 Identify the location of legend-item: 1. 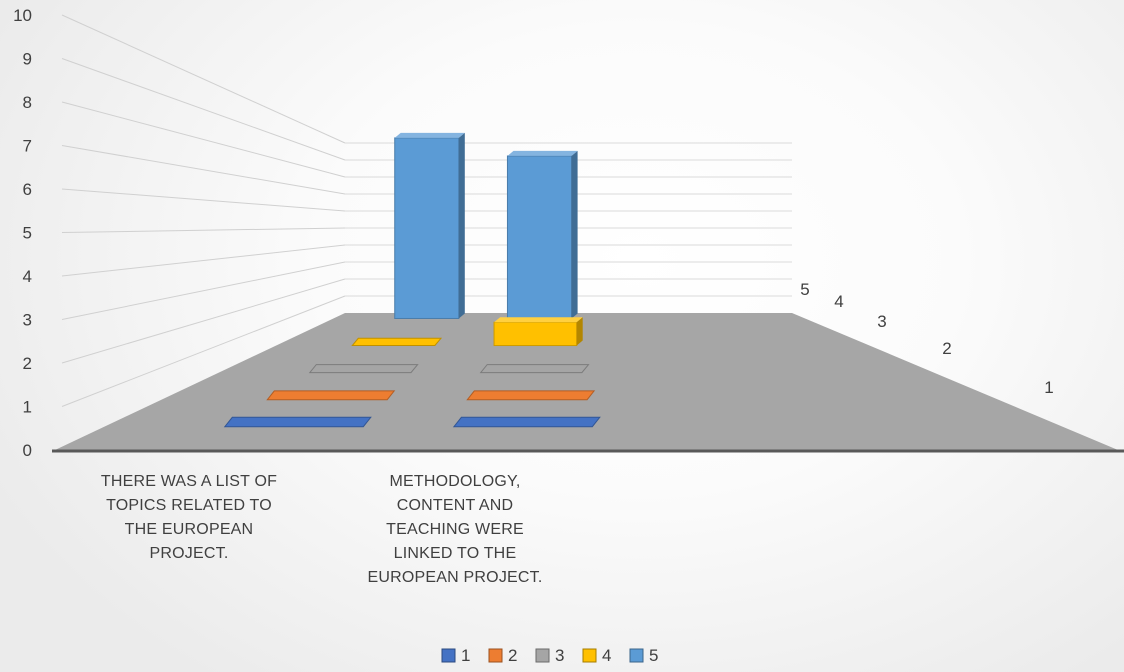
(455, 655).